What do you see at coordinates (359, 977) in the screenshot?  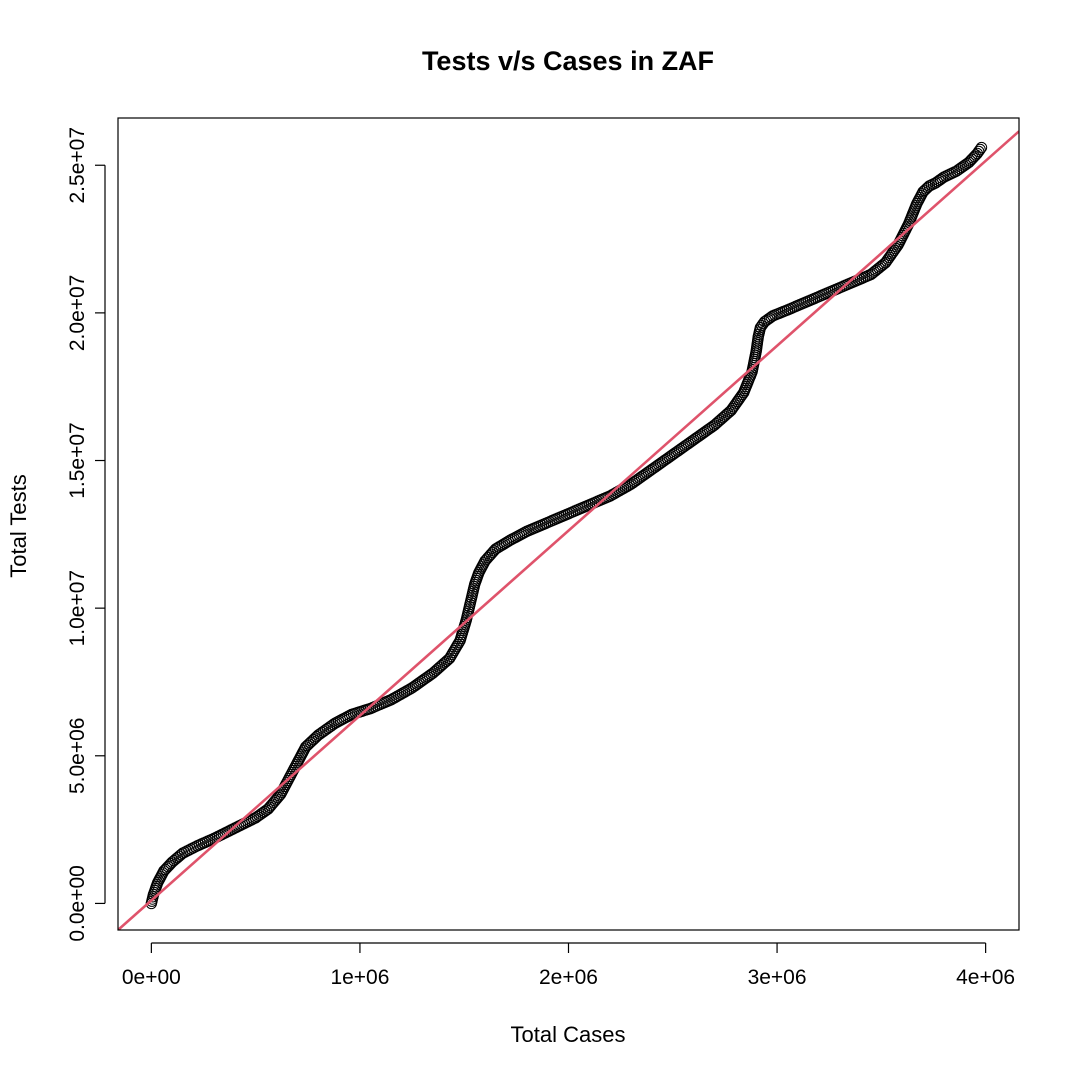 I see `x-tick-label: 1e+06` at bounding box center [359, 977].